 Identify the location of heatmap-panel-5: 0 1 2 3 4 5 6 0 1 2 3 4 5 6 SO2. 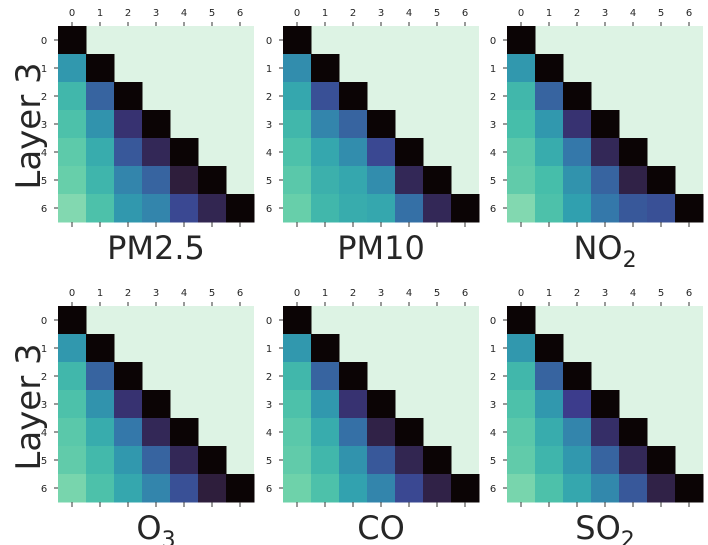
(597, 416).